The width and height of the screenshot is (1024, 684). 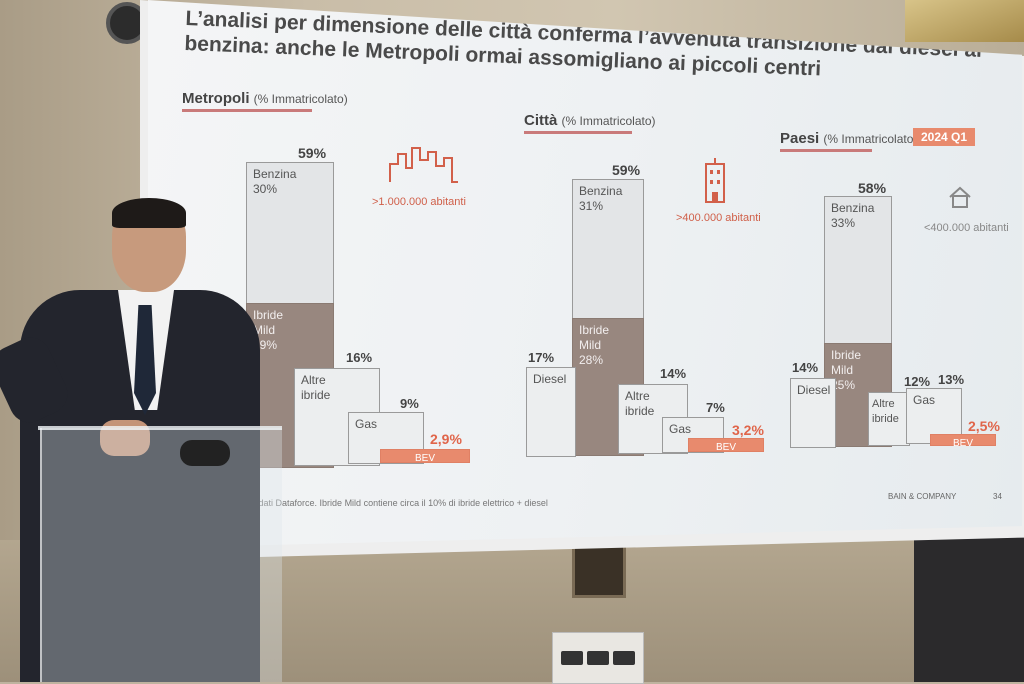 I want to click on section-metropoli: Metropoli (% Immatricolato), so click(x=265, y=101).